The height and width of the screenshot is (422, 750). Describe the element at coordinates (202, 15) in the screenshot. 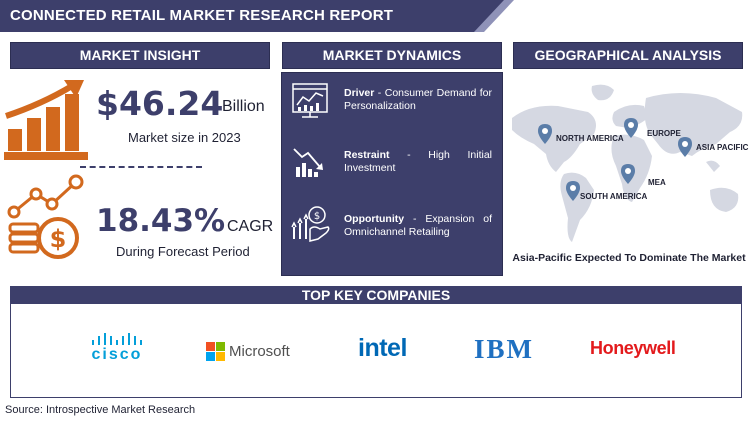

I see `page-title: CONNECTED RETAIL MARKET RESEARCH REPORT` at that location.